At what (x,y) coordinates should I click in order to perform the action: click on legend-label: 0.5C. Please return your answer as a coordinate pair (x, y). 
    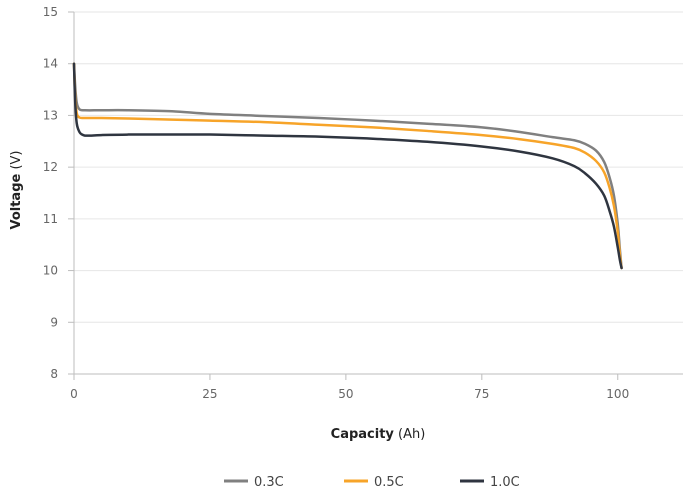
    Looking at the image, I should click on (389, 482).